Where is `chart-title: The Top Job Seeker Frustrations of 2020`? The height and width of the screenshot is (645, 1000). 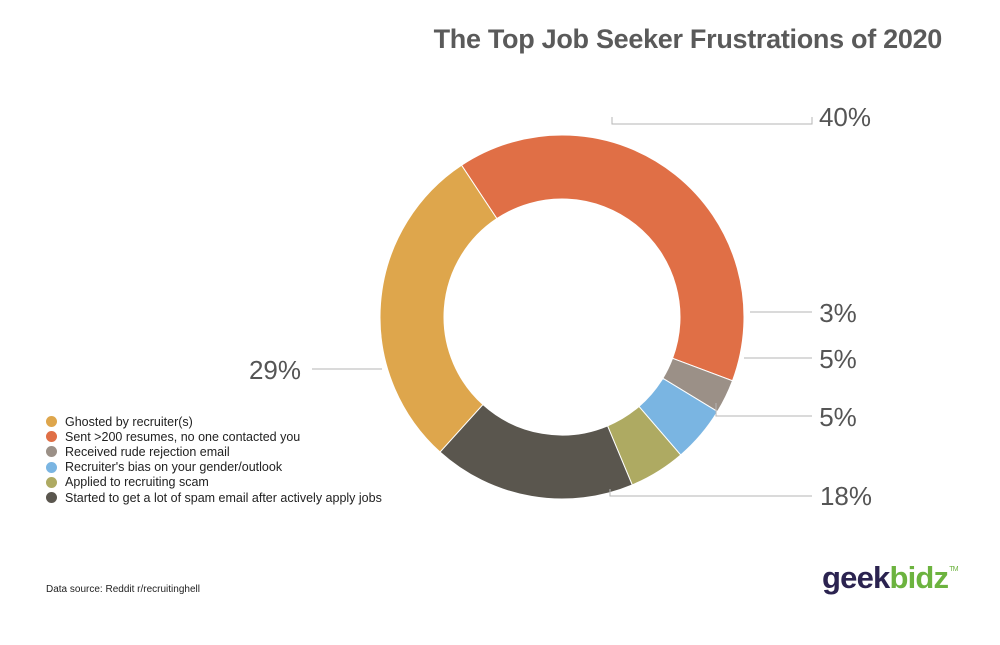
chart-title: The Top Job Seeker Frustrations of 2020 is located at coordinates (688, 39).